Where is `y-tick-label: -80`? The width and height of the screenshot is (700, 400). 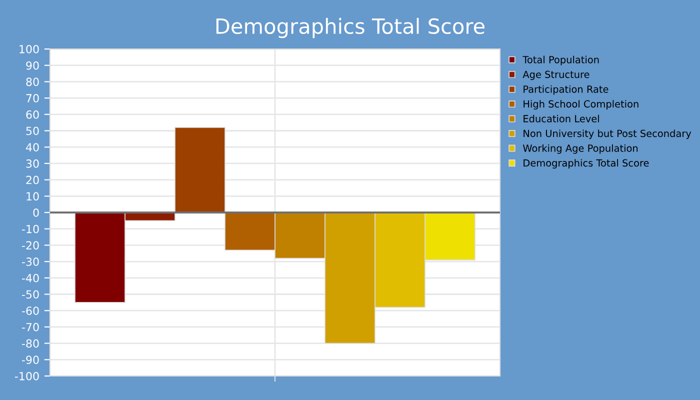
y-tick-label: -80 is located at coordinates (30, 343).